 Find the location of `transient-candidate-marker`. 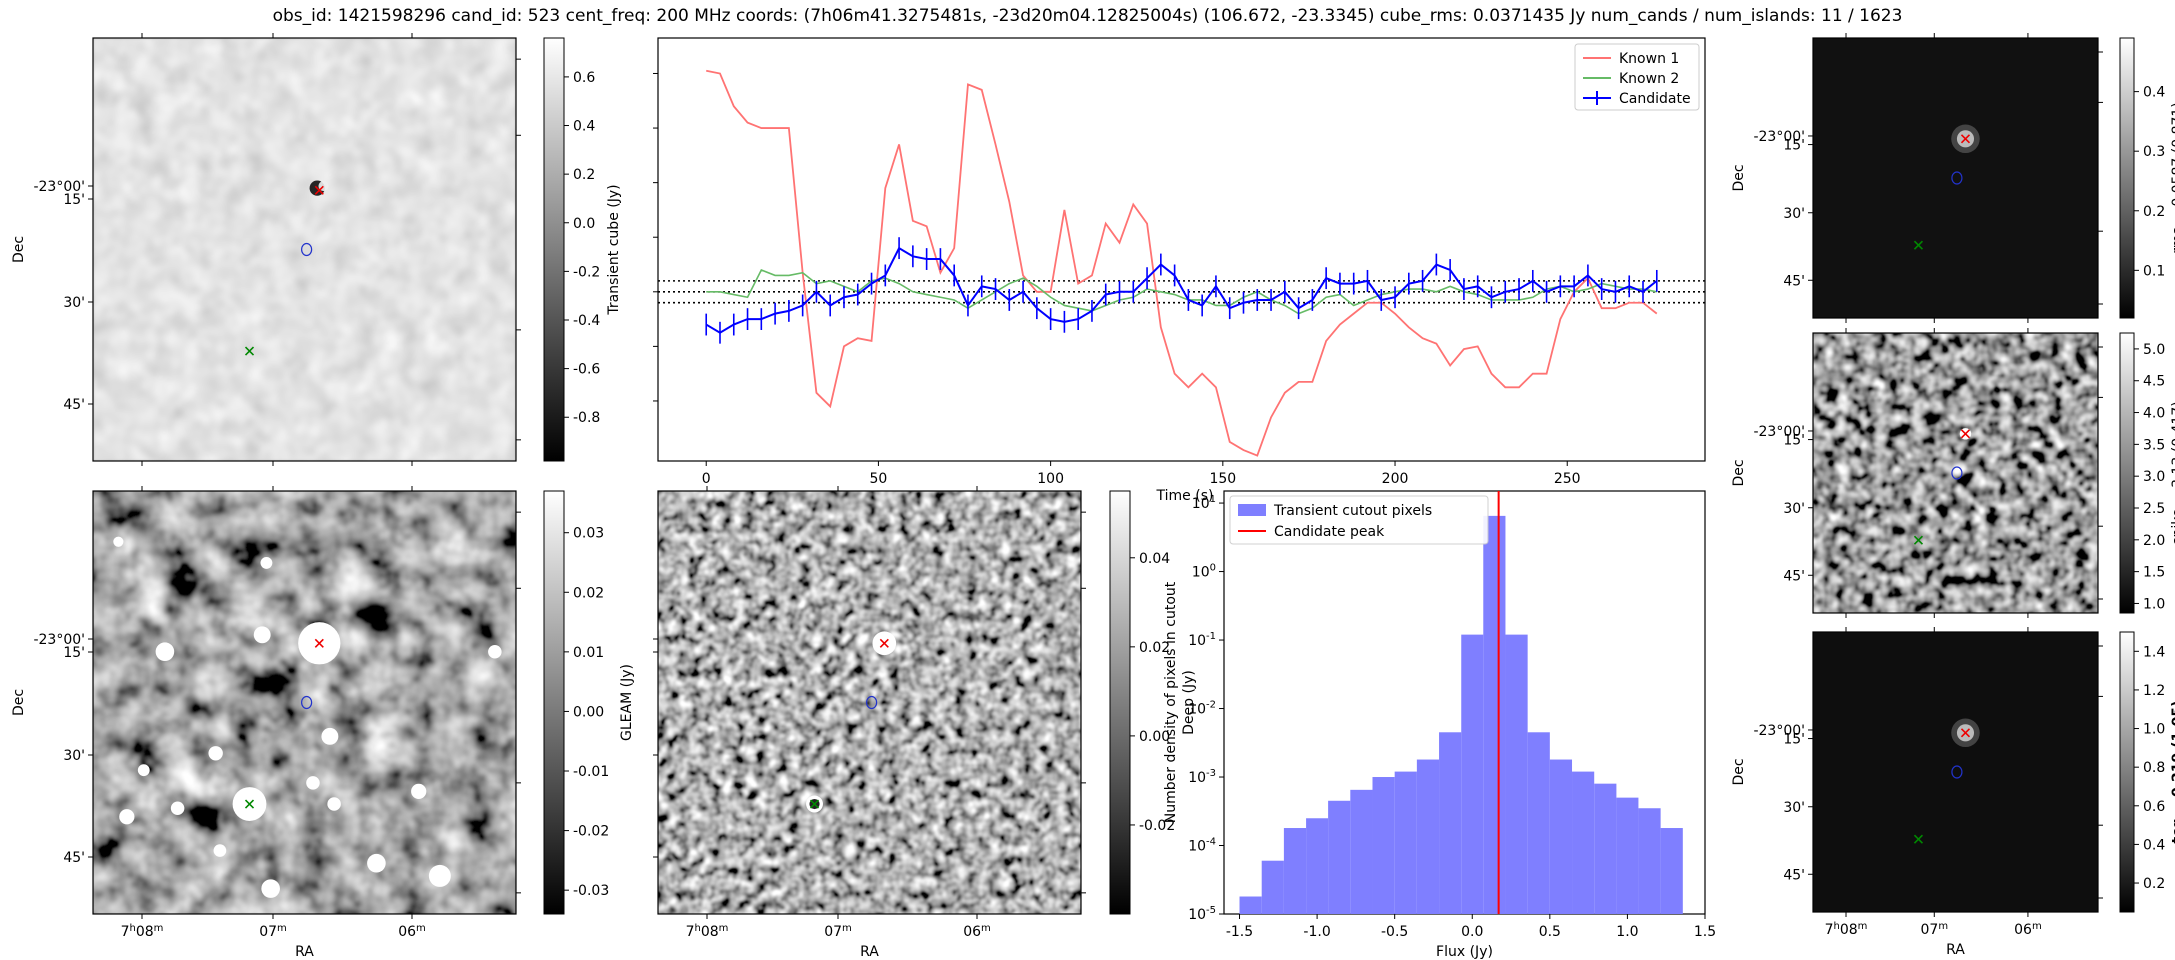

transient-candidate-marker is located at coordinates (319, 190).